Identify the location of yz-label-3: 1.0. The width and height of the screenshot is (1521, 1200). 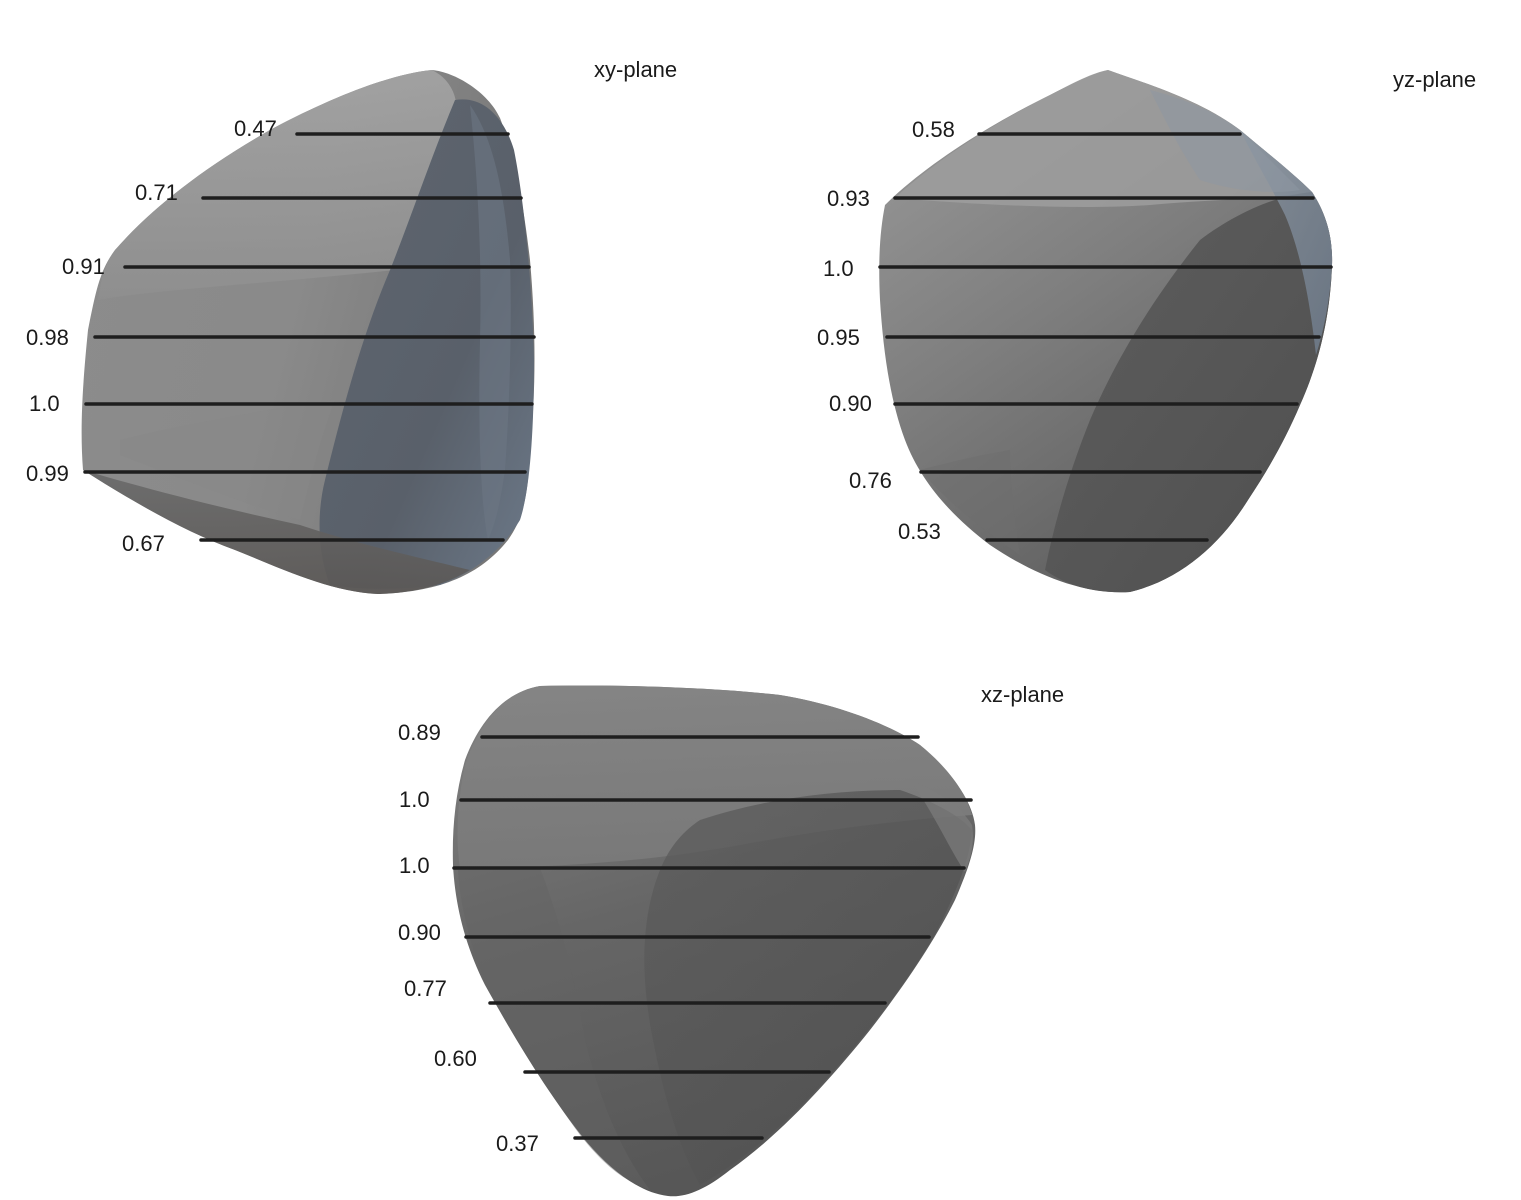
(838, 268).